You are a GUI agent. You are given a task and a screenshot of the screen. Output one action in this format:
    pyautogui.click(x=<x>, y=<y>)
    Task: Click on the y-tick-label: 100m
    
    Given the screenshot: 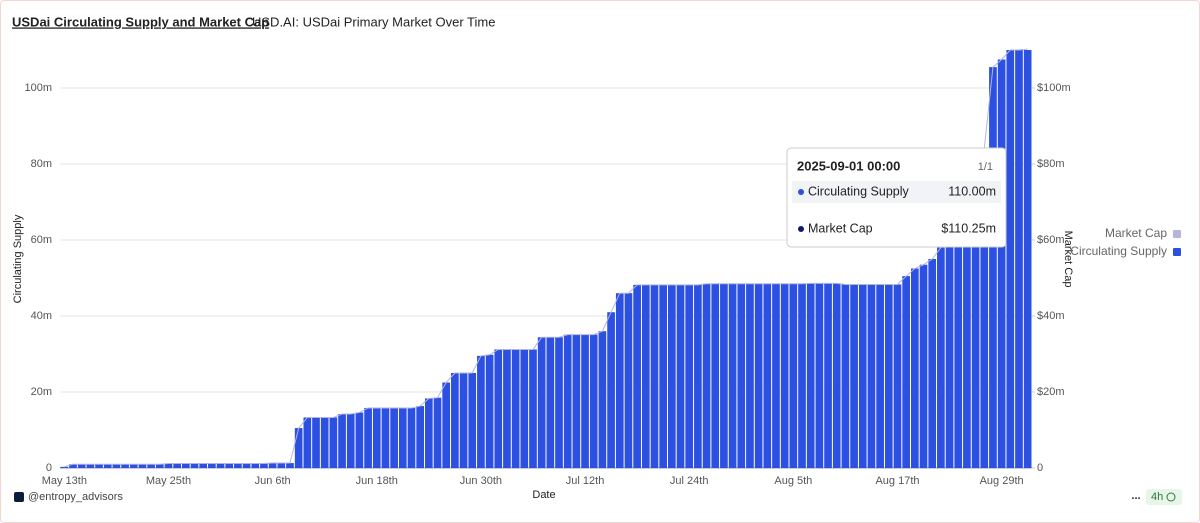 What is the action you would take?
    pyautogui.click(x=38, y=88)
    